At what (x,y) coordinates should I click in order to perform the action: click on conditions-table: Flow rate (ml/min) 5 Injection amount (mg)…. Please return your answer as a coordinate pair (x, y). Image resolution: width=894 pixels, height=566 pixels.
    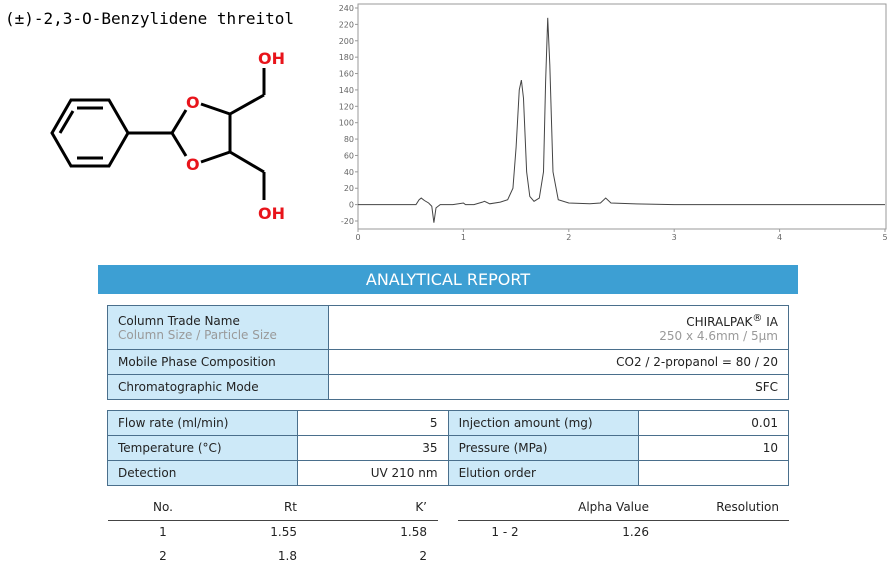
    Looking at the image, I should click on (448, 448).